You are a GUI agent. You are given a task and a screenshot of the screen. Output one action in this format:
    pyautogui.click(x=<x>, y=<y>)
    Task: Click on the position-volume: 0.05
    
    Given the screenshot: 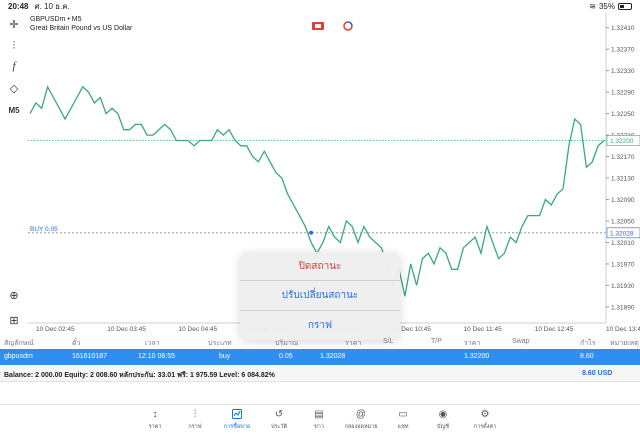 What is the action you would take?
    pyautogui.click(x=286, y=356)
    